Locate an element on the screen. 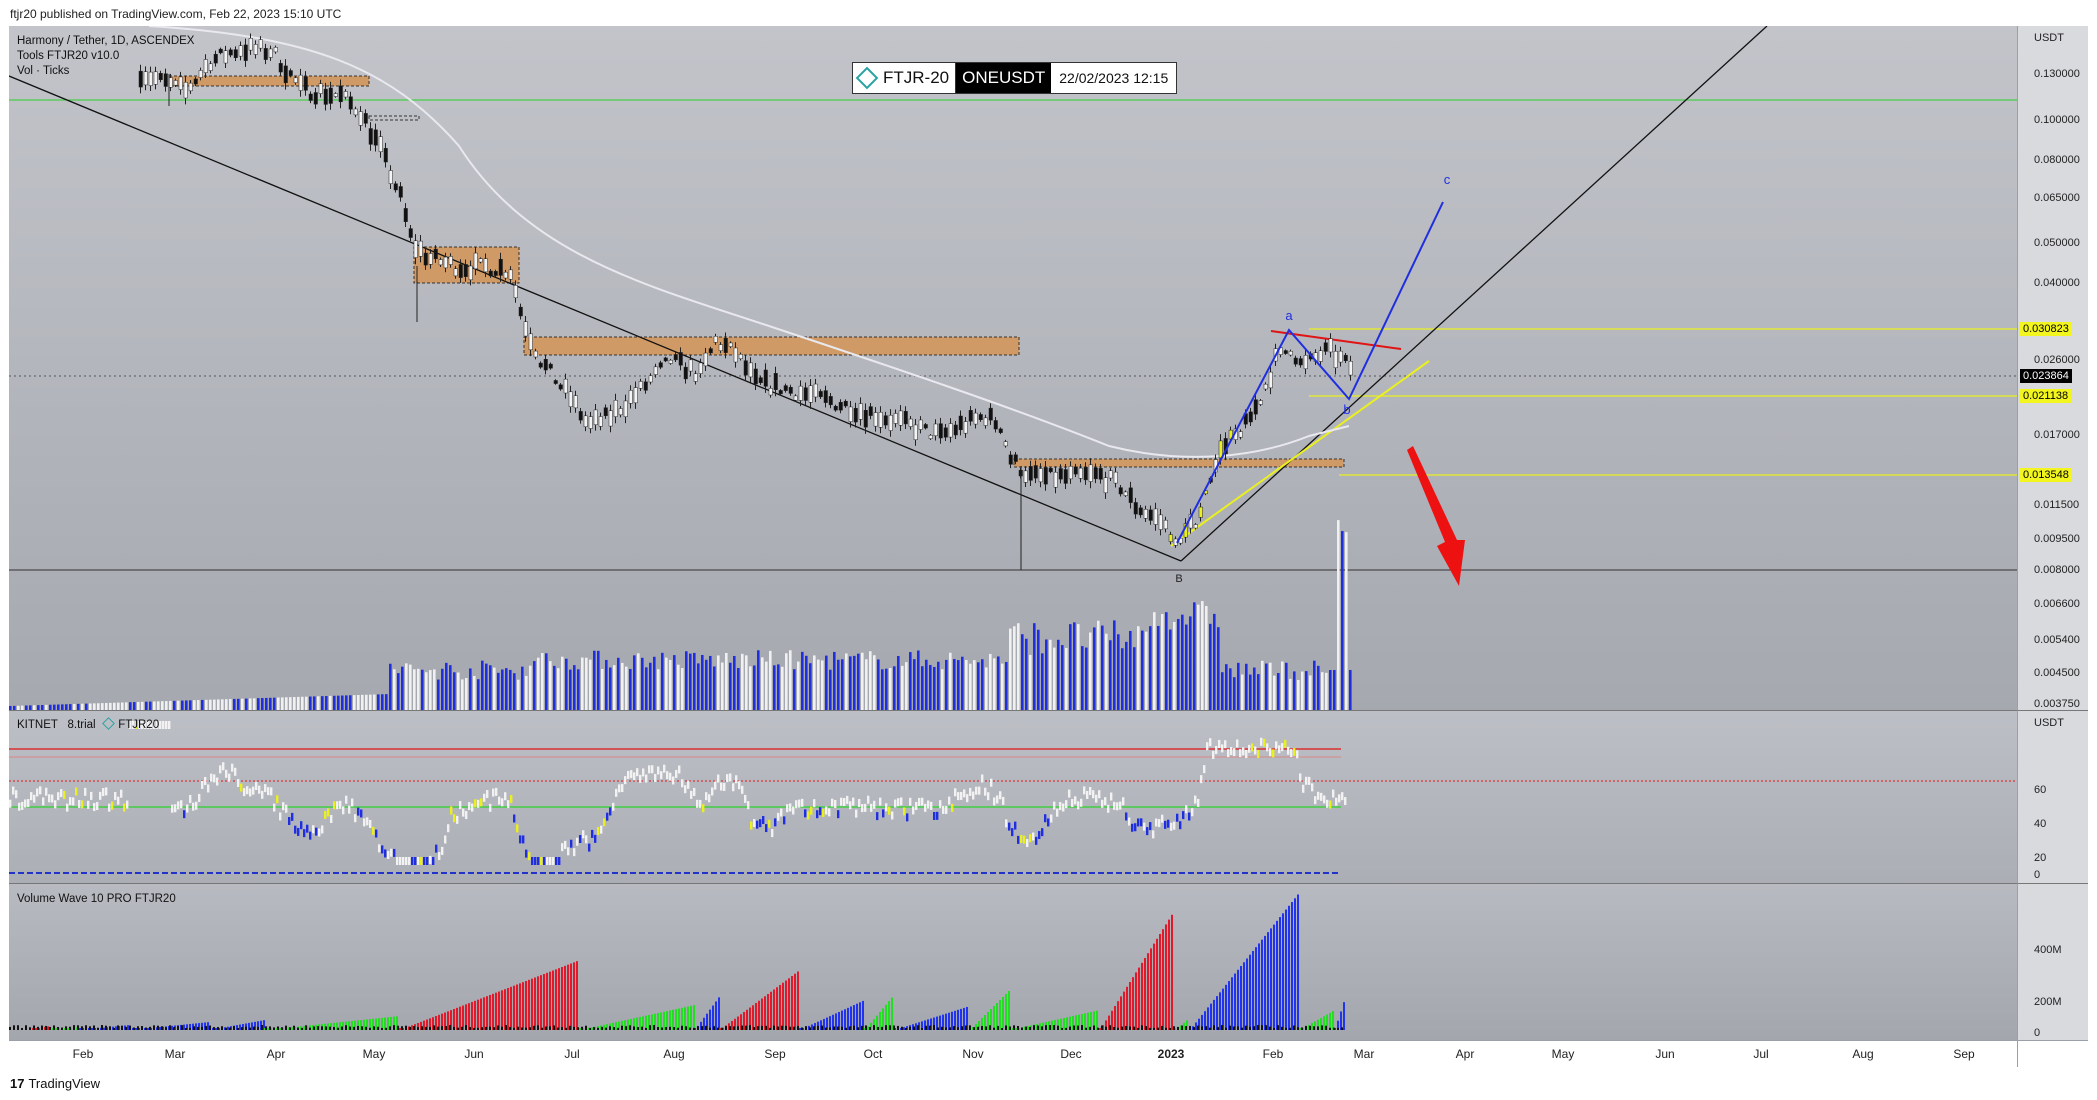 The image size is (2097, 1100). tick-000375: 0.003750 is located at coordinates (2057, 704).